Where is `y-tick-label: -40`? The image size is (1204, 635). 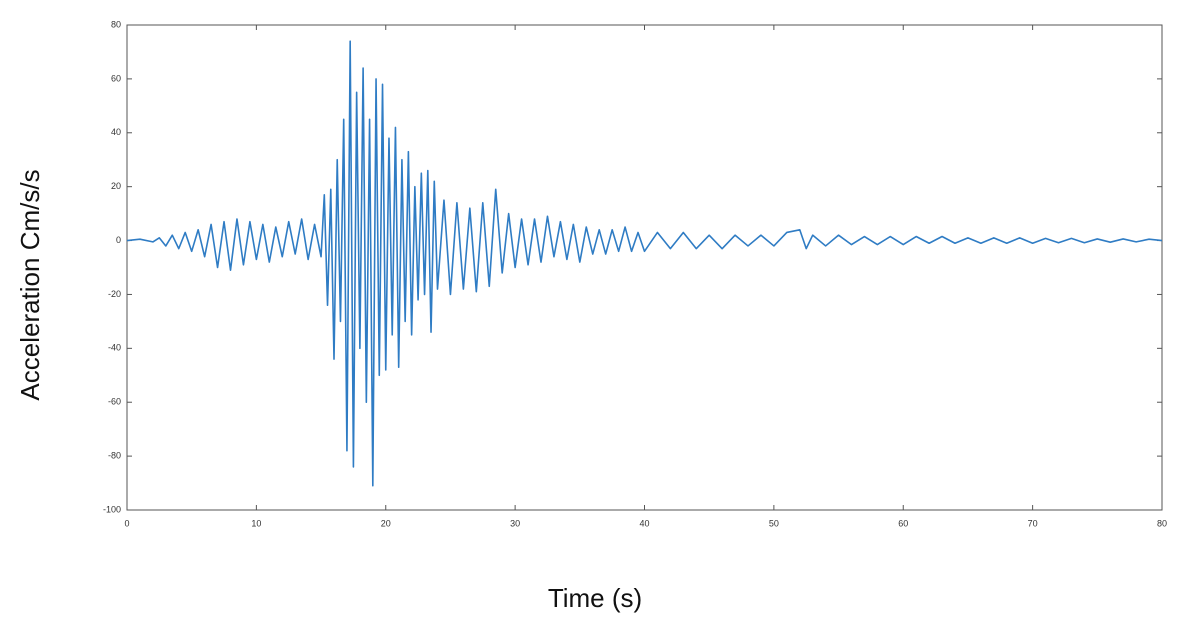
y-tick-label: -40 is located at coordinates (114, 348).